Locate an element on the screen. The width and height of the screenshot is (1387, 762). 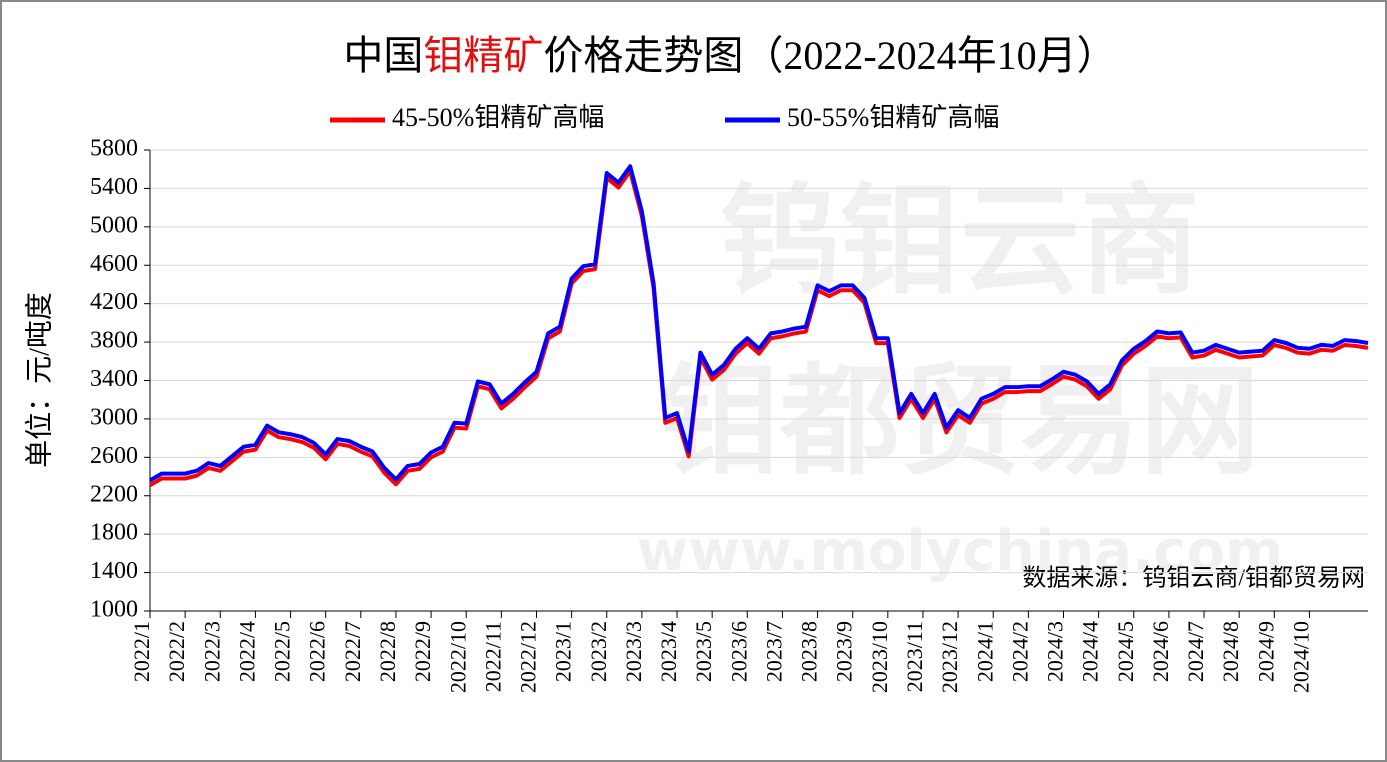
x-tick-label: 2022/9 is located at coordinates (422, 651).